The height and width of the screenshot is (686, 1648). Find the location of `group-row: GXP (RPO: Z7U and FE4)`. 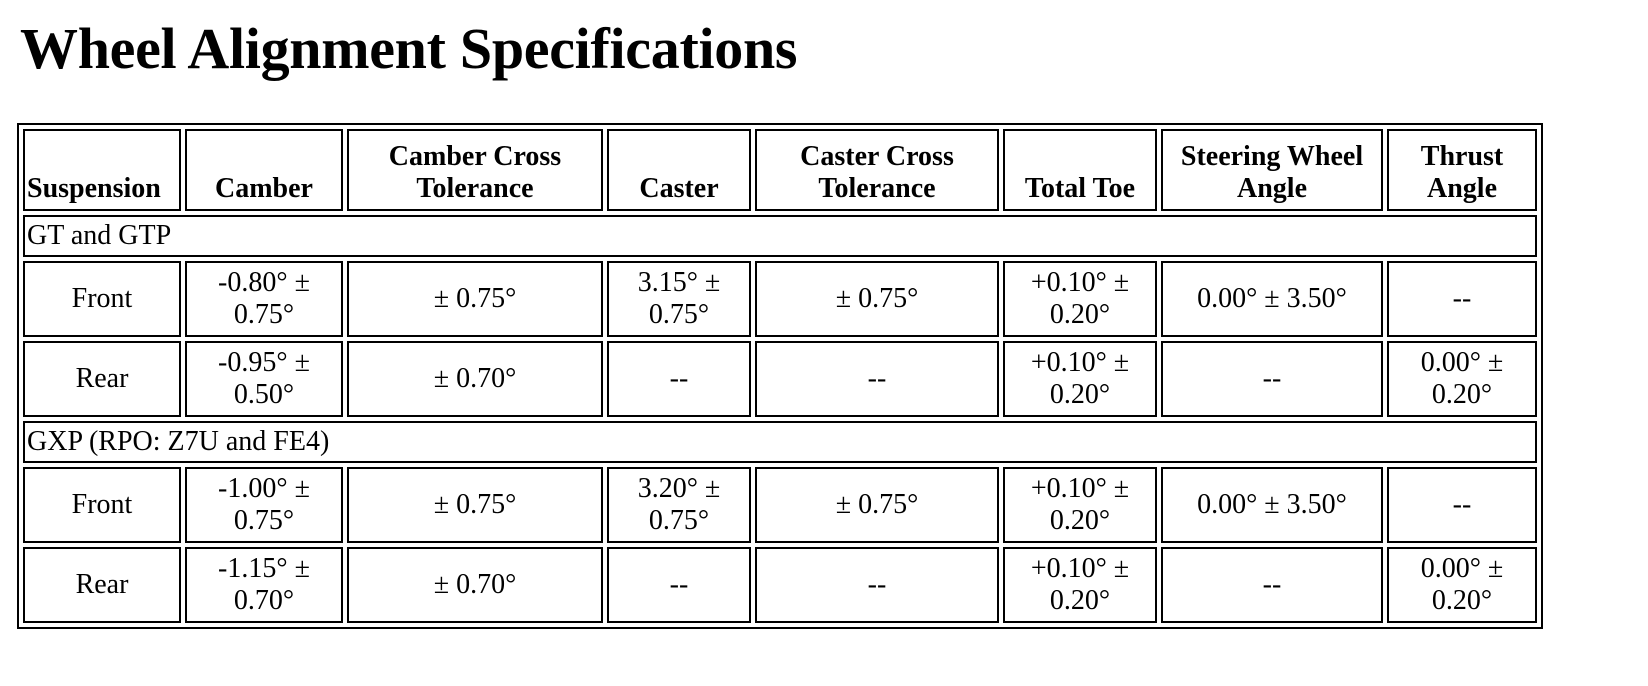

group-row: GXP (RPO: Z7U and FE4) is located at coordinates (780, 442).